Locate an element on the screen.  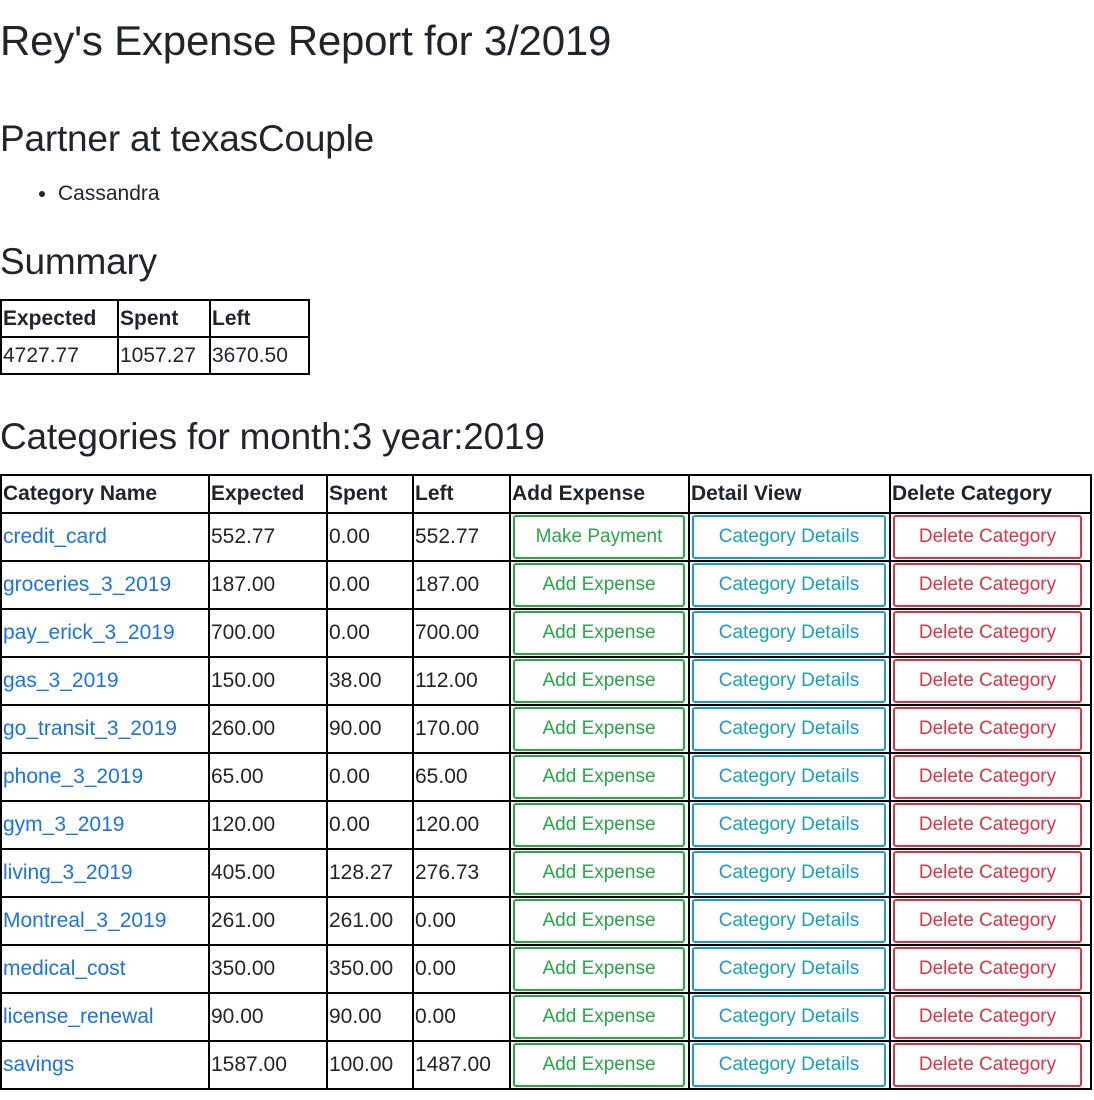
left-cell: 187.00 is located at coordinates (461, 585).